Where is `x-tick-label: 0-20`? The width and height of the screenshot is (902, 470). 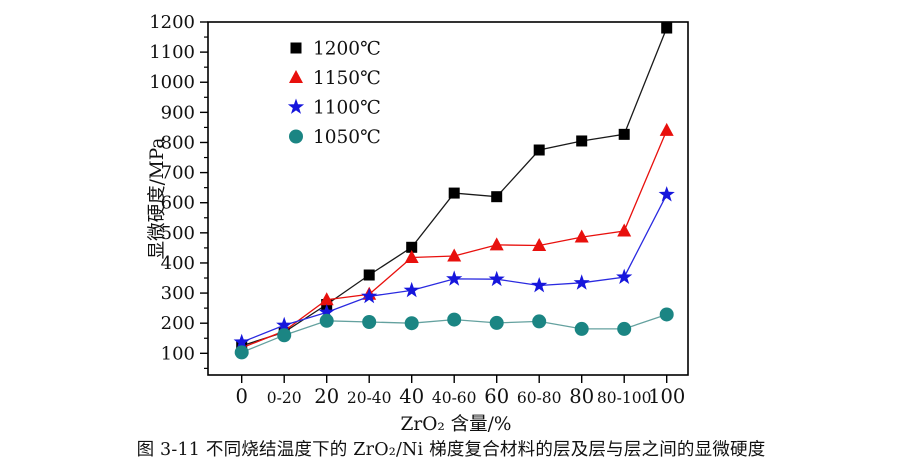
x-tick-label: 0-20 is located at coordinates (284, 398).